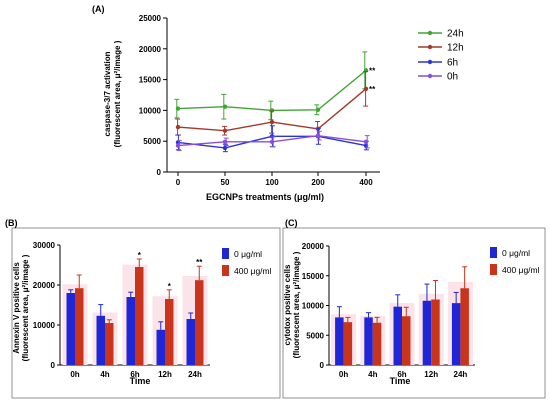 Image resolution: width=550 pixels, height=401 pixels. What do you see at coordinates (98, 9) in the screenshot?
I see `panel-a-label: (A)` at bounding box center [98, 9].